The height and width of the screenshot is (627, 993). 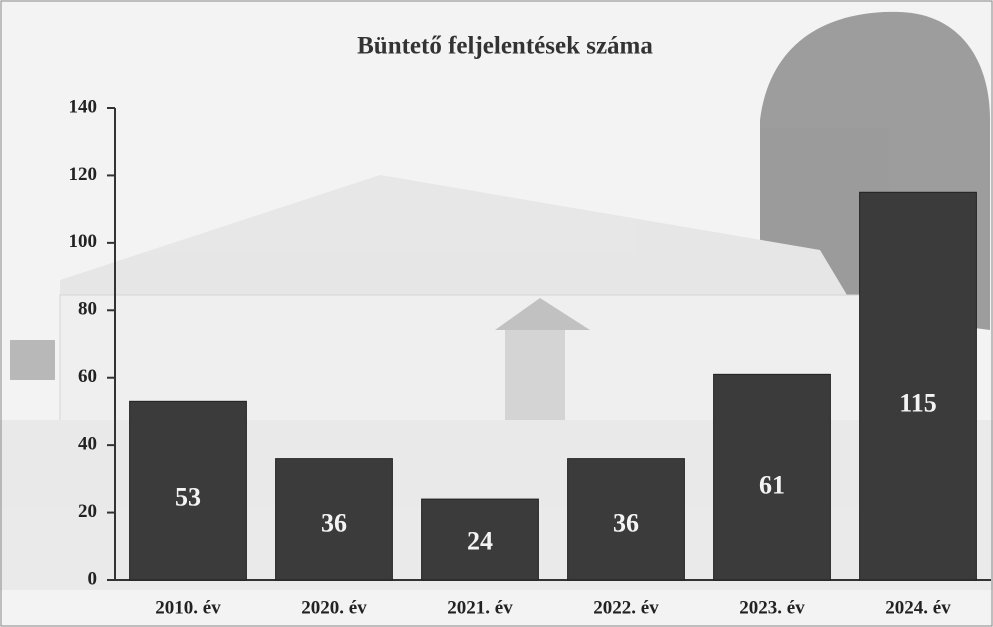 I want to click on x-tick-label: 2024. év, so click(x=918, y=607).